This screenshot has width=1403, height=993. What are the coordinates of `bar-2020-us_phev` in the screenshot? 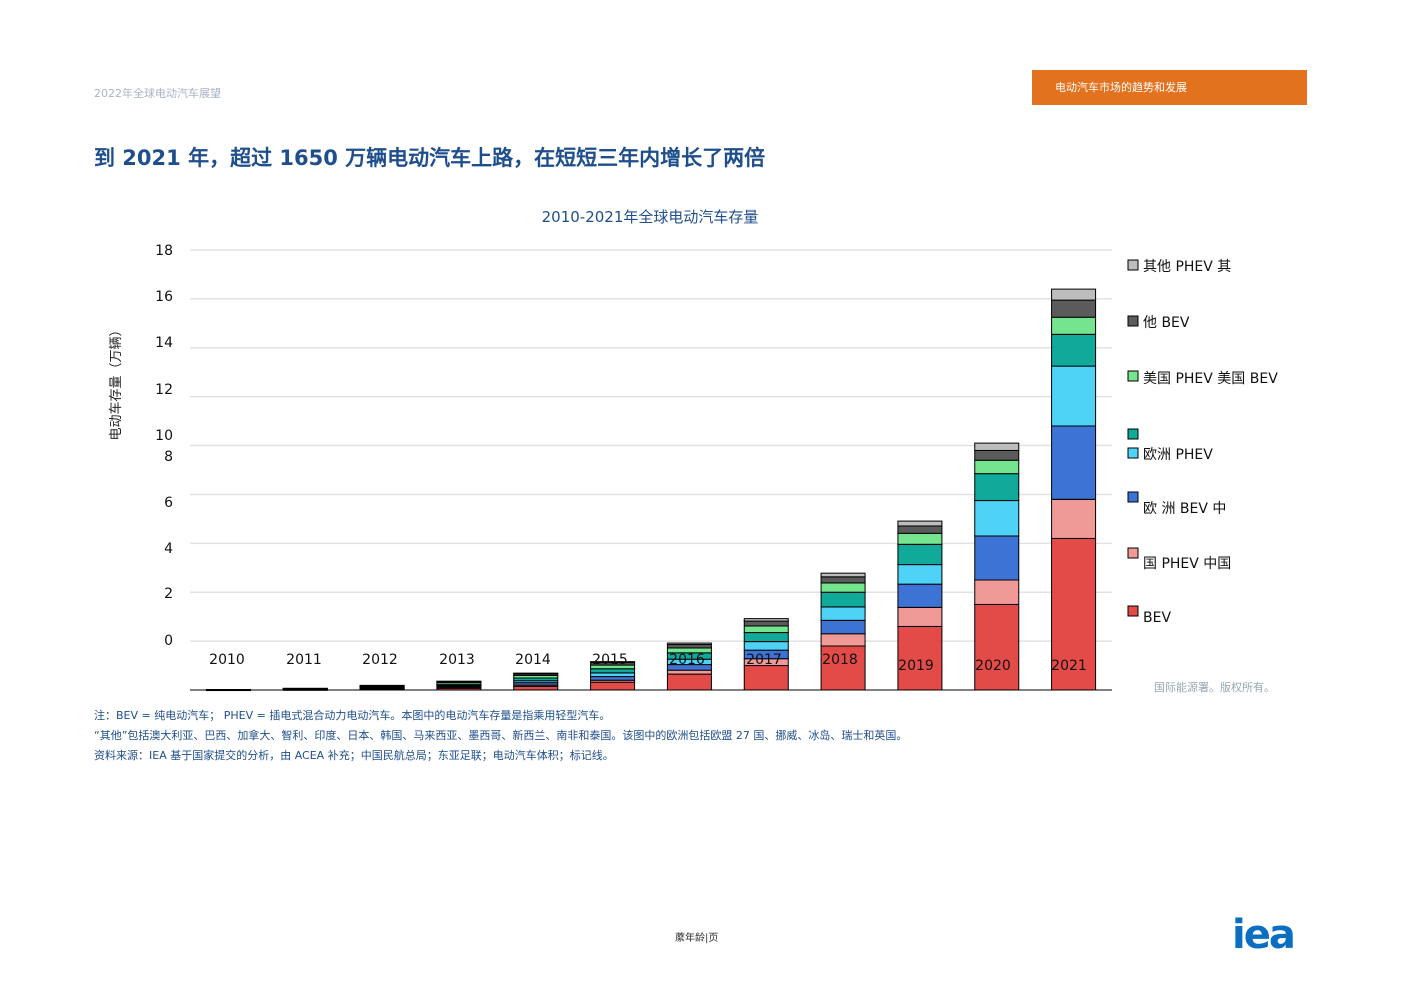 It's located at (997, 467).